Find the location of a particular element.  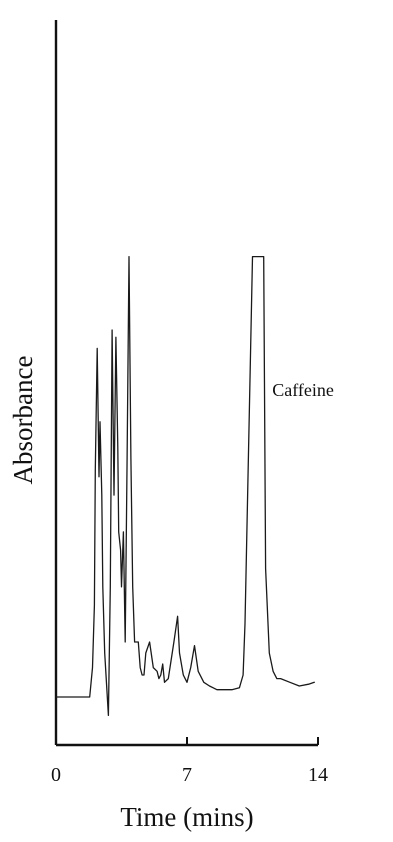

x-tick-label: 0 is located at coordinates (56, 775).